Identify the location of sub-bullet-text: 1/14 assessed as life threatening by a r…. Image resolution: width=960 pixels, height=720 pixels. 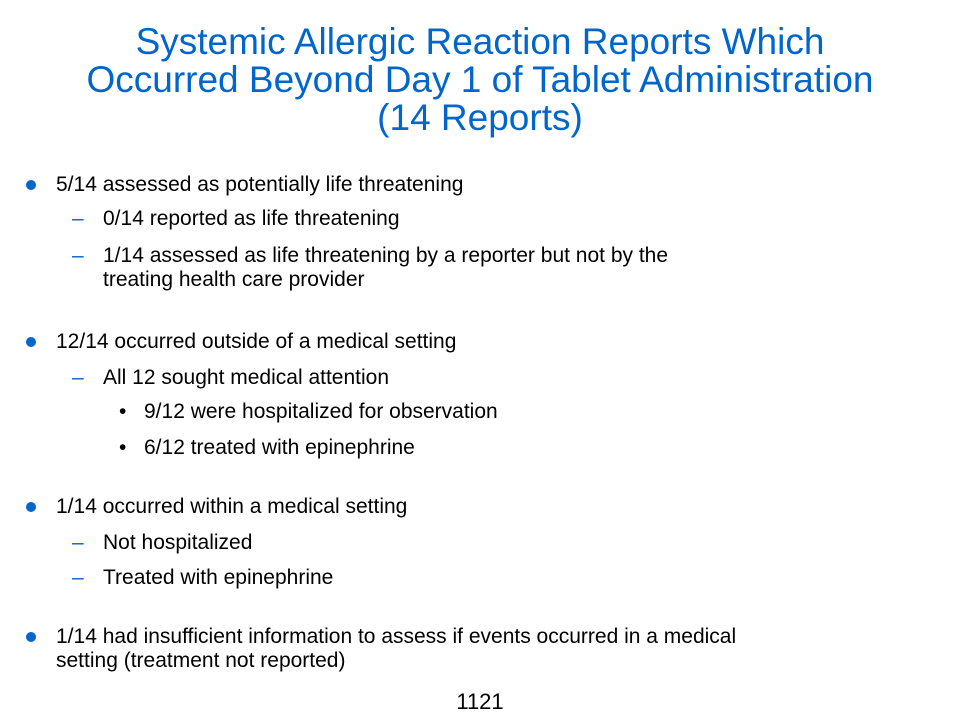
(385, 268).